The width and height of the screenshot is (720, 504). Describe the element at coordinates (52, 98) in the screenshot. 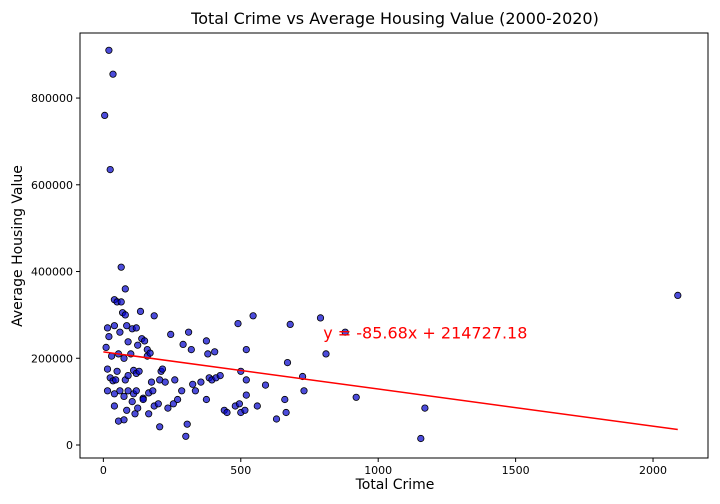

I see `y-tick-label: 800000` at that location.